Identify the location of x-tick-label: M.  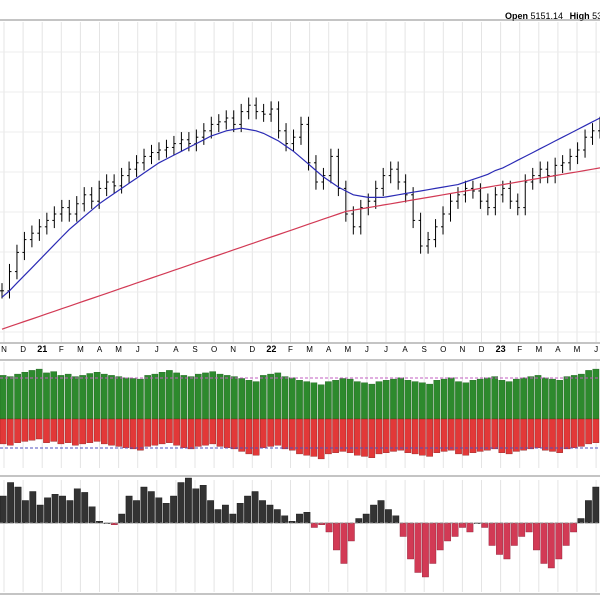
(118, 349).